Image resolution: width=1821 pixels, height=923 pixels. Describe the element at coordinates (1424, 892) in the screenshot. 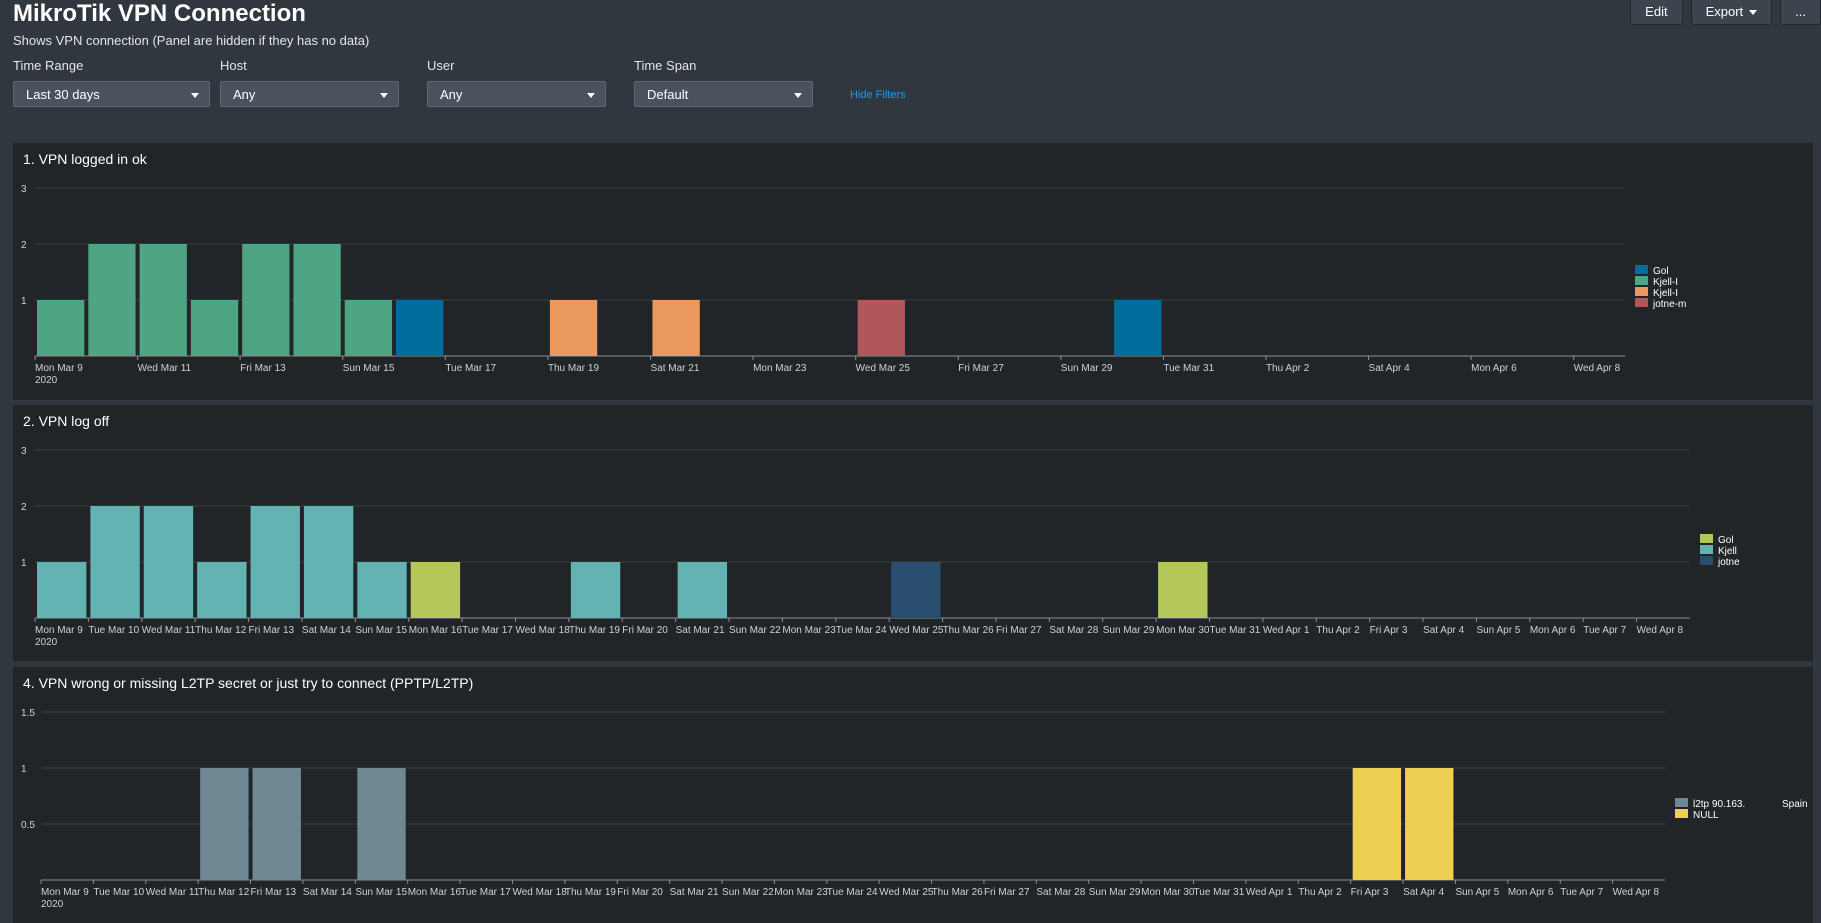

I see `x-tick-label: Sat Apr 4` at that location.